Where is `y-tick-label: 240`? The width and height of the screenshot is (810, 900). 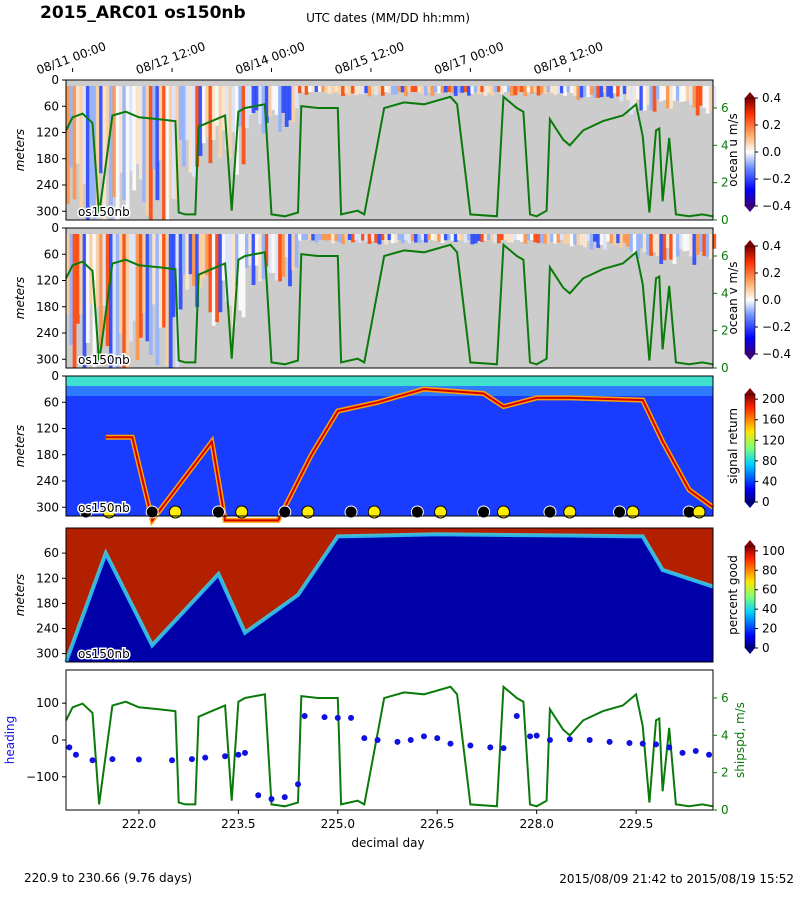 y-tick-label: 240 is located at coordinates (47, 629).